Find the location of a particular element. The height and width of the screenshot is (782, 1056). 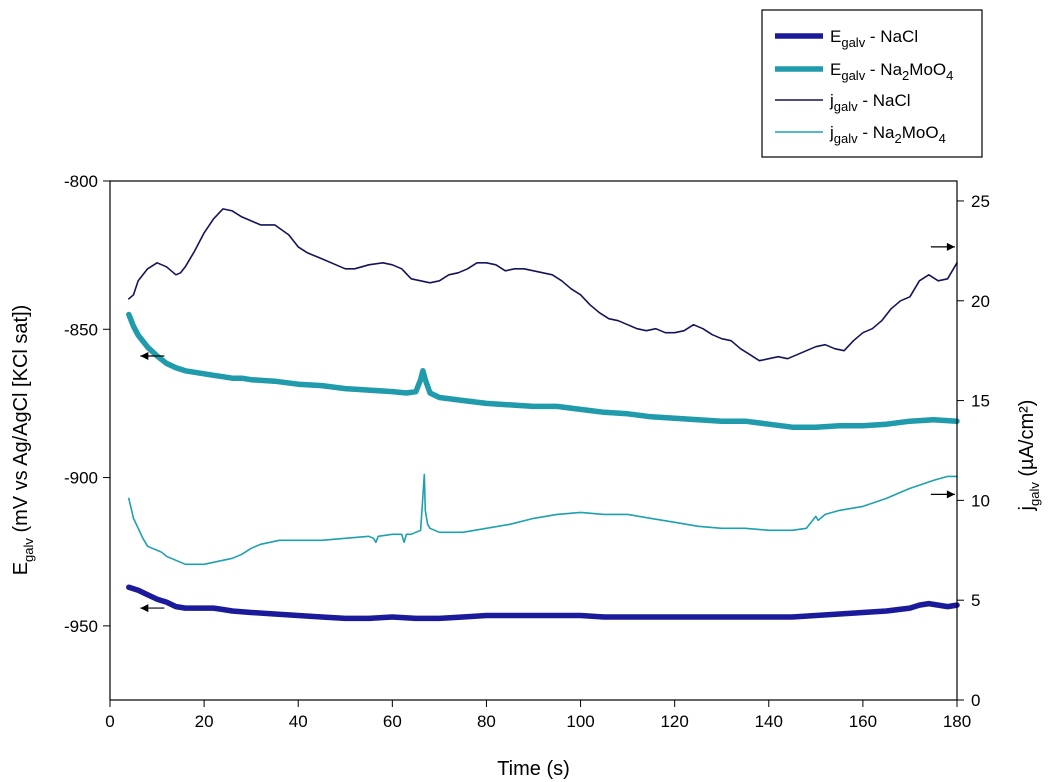

legend-label: Egalv - Na2MoO4 is located at coordinates (891, 71).